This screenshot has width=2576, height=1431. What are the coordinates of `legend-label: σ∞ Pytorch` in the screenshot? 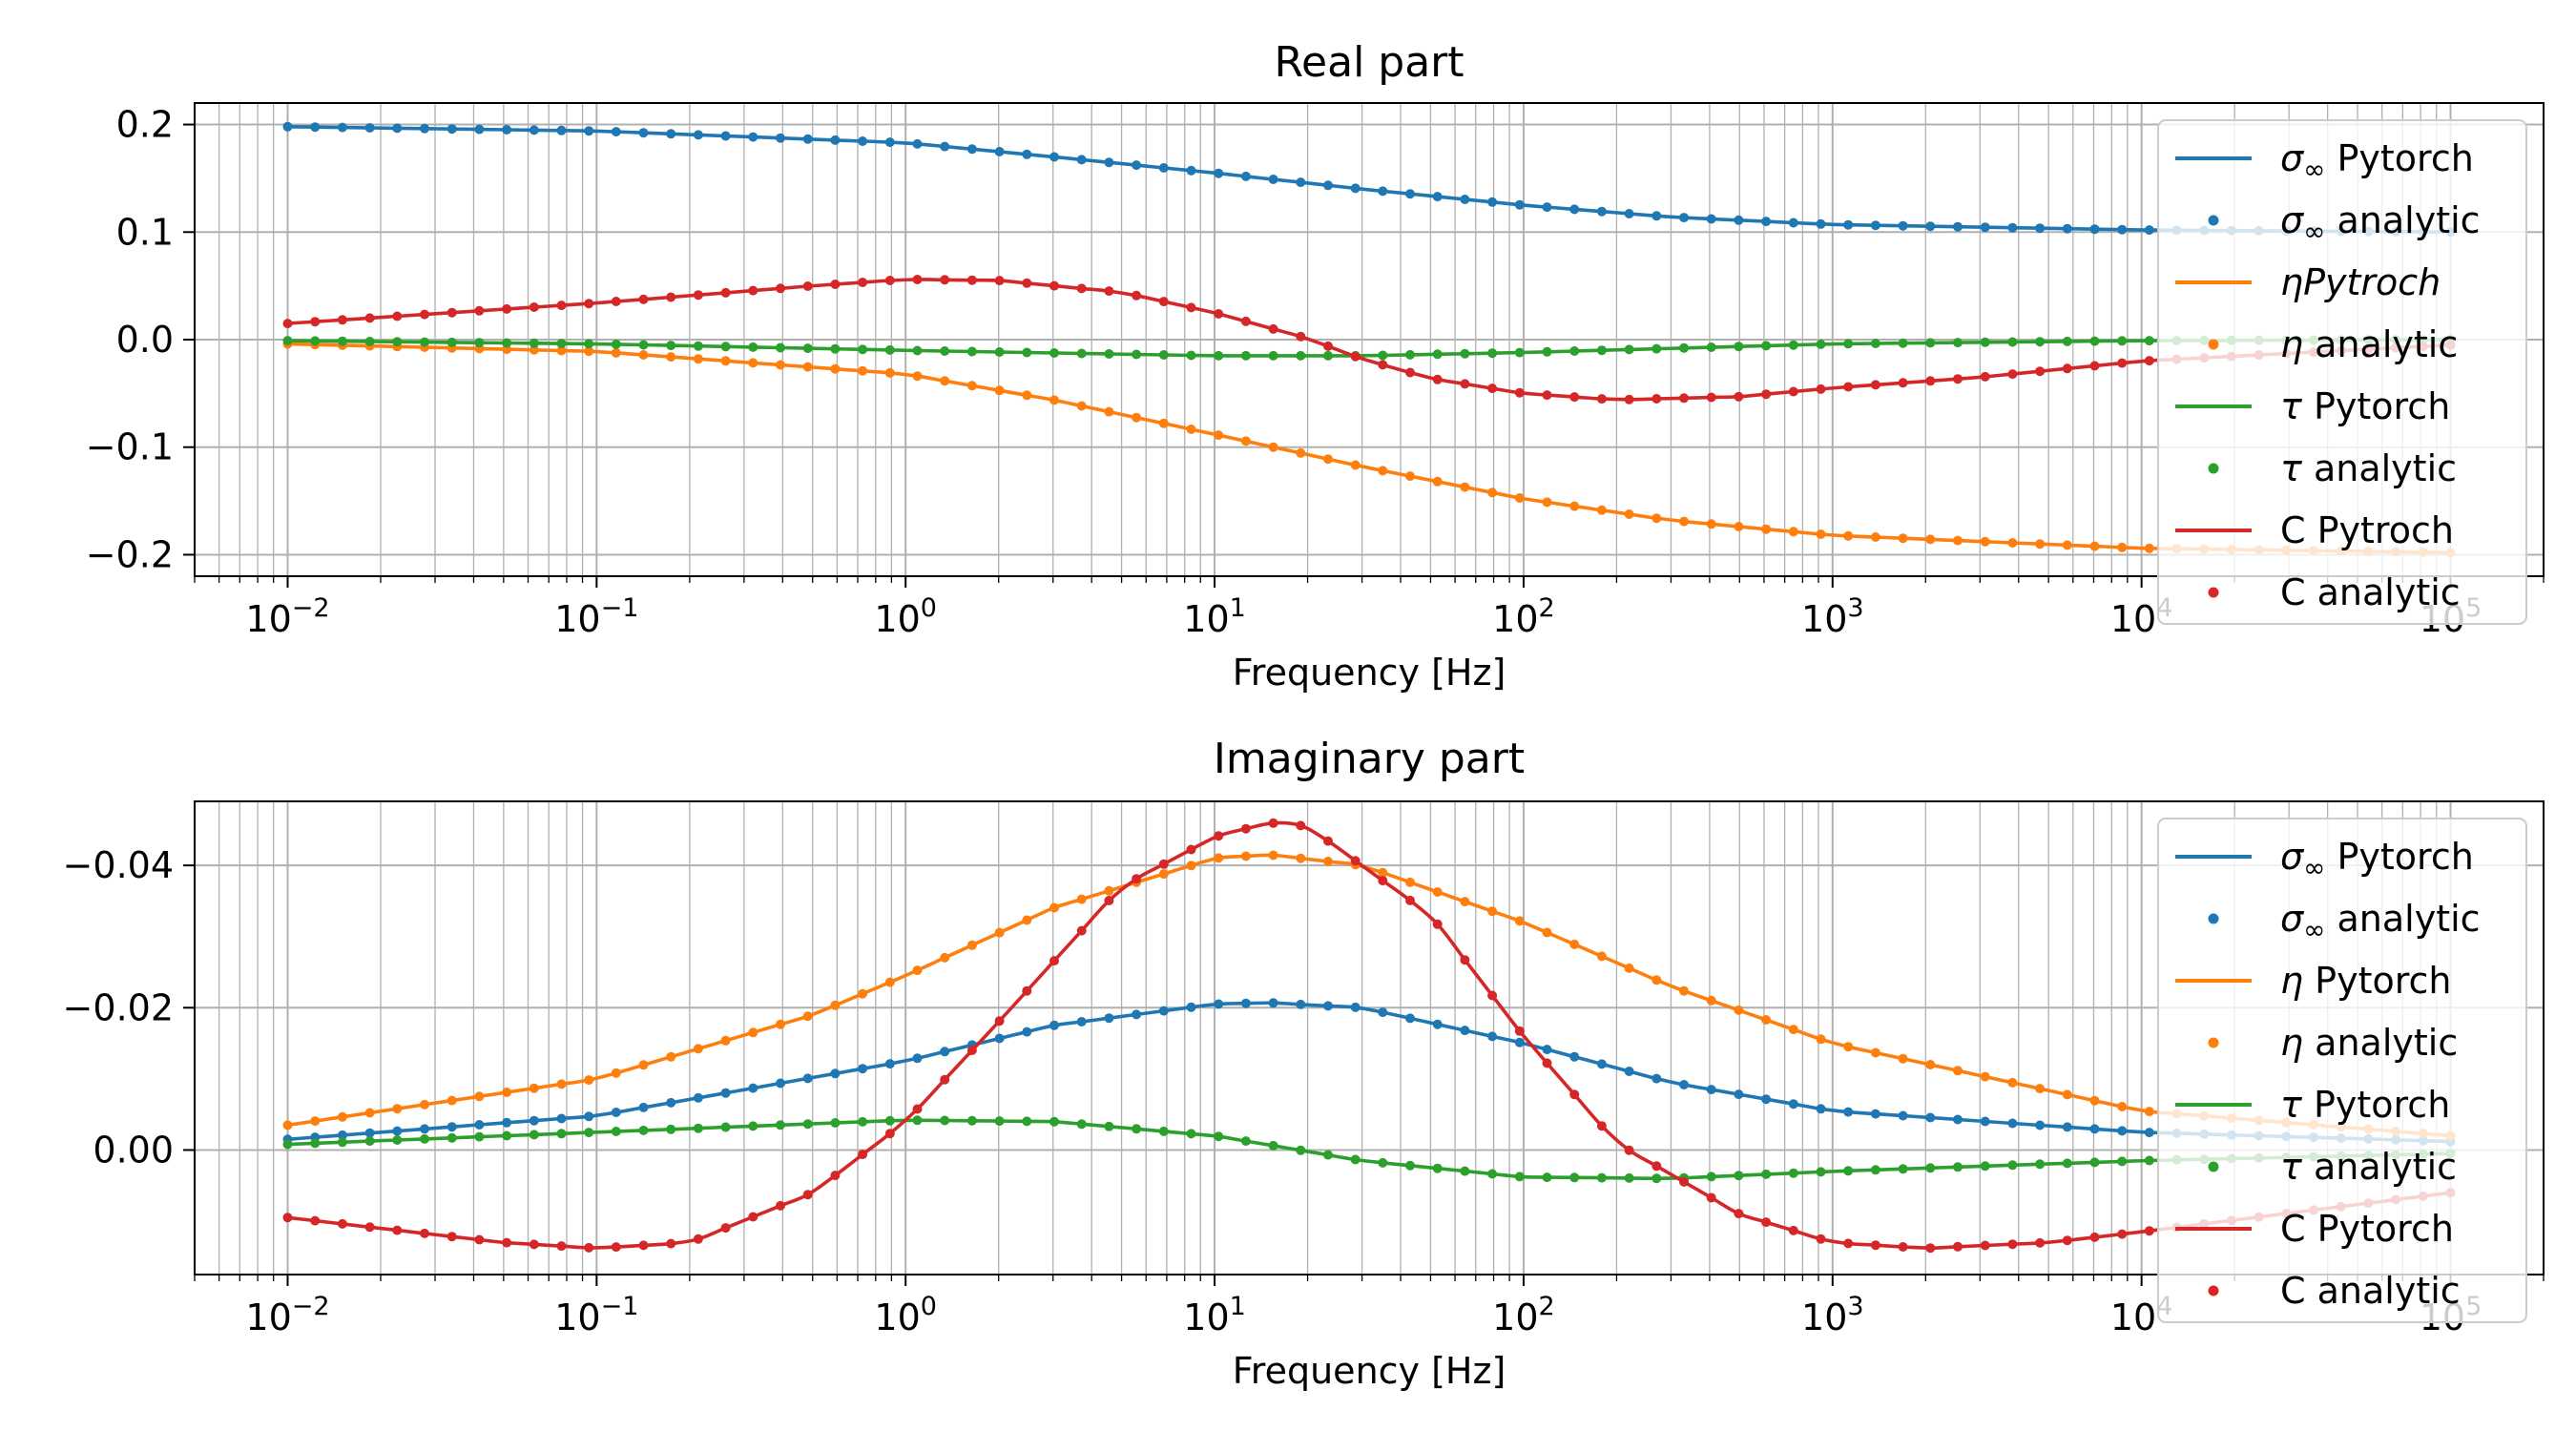 It's located at (2377, 859).